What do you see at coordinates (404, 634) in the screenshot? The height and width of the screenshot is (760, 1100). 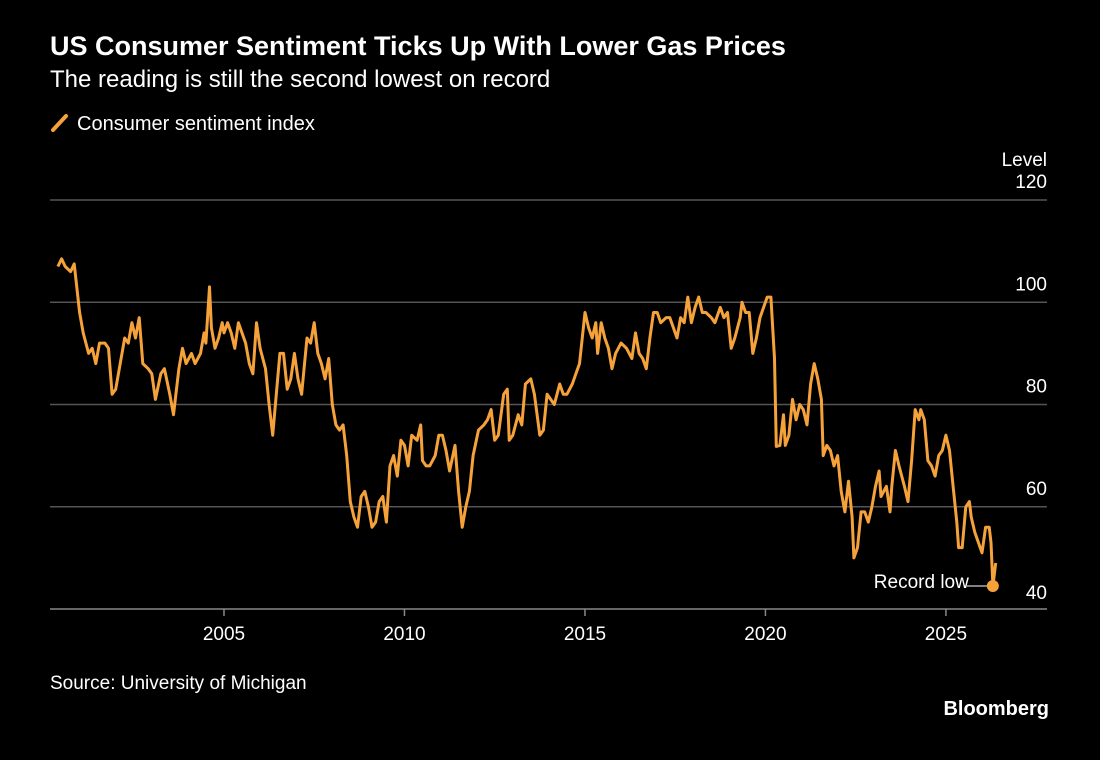 I see `x-tick-label: 2010` at bounding box center [404, 634].